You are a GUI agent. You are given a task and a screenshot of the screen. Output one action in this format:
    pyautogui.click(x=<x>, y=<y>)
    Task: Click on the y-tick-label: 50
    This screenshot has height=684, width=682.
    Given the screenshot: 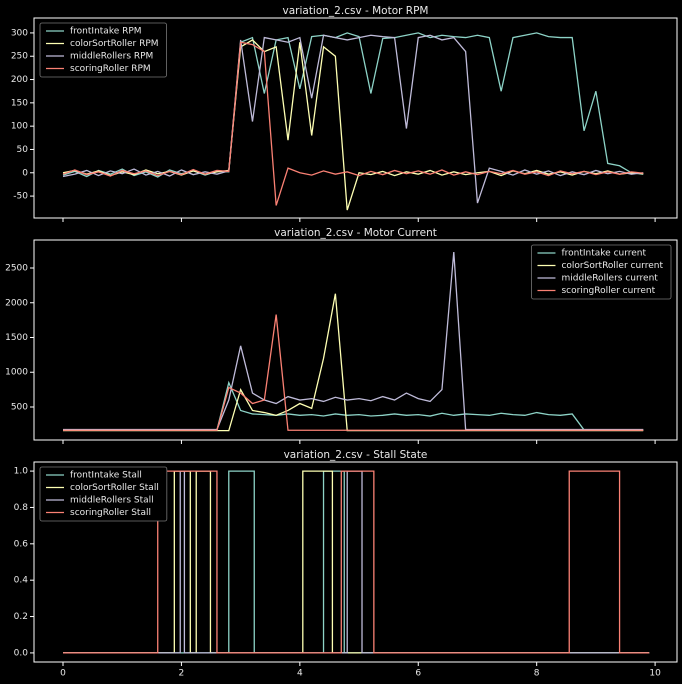 What is the action you would take?
    pyautogui.click(x=23, y=150)
    